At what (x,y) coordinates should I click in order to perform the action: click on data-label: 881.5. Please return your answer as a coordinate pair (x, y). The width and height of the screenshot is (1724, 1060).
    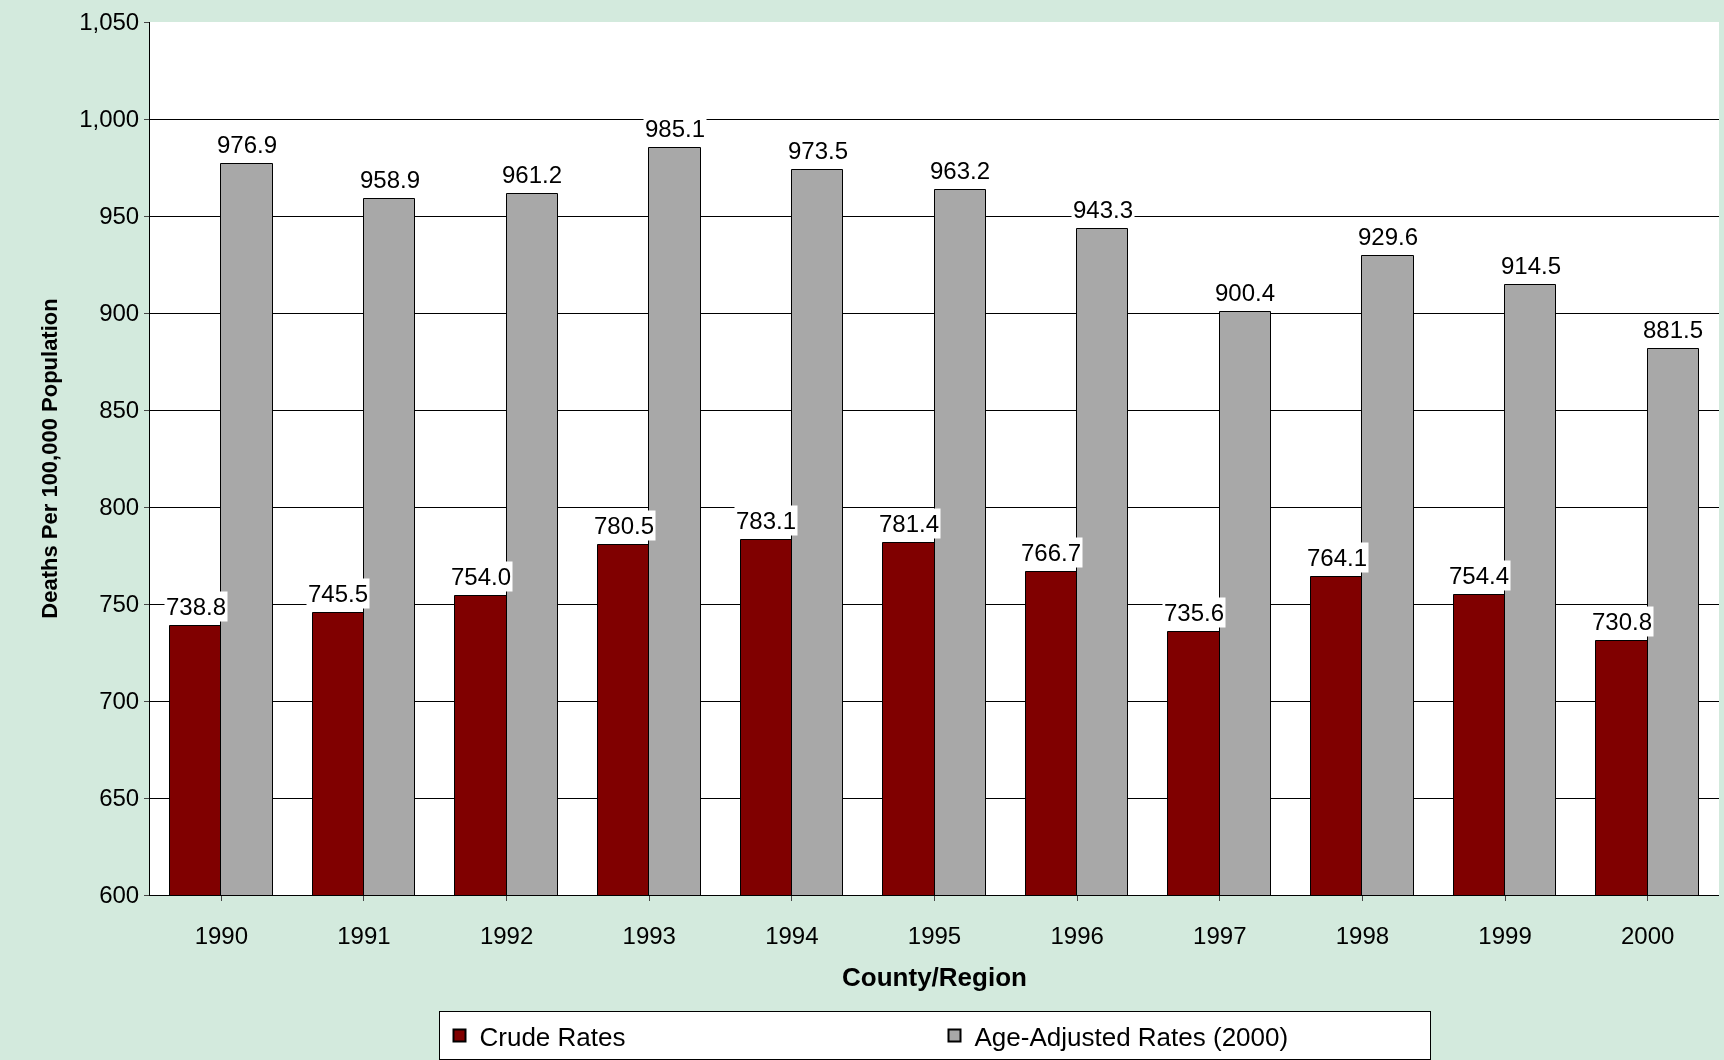
    Looking at the image, I should click on (1673, 329).